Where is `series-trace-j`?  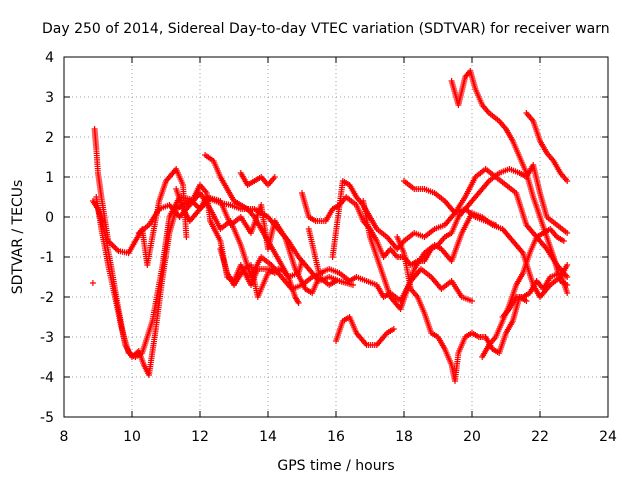 series-trace-j is located at coordinates (390, 265).